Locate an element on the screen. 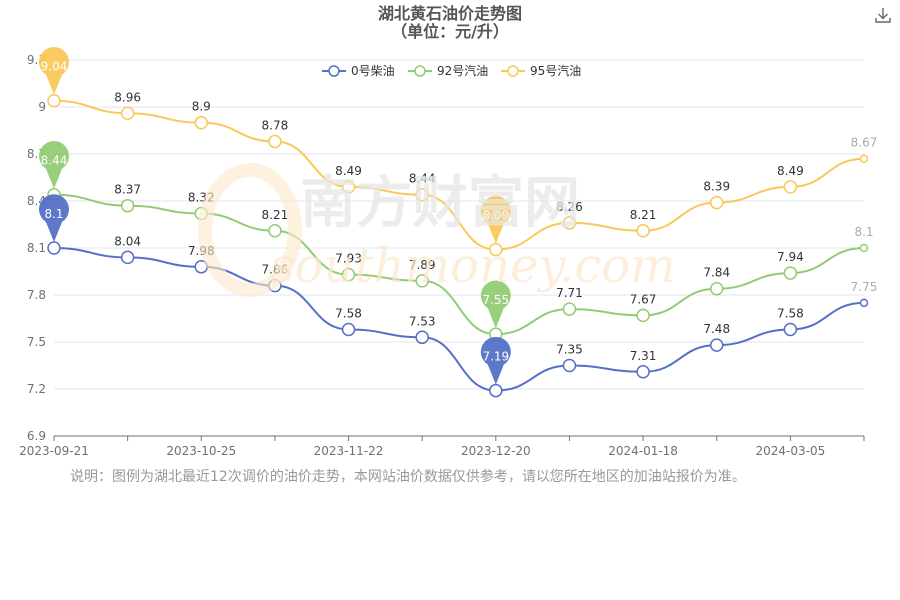  pin-label: 8.1 is located at coordinates (53, 214).